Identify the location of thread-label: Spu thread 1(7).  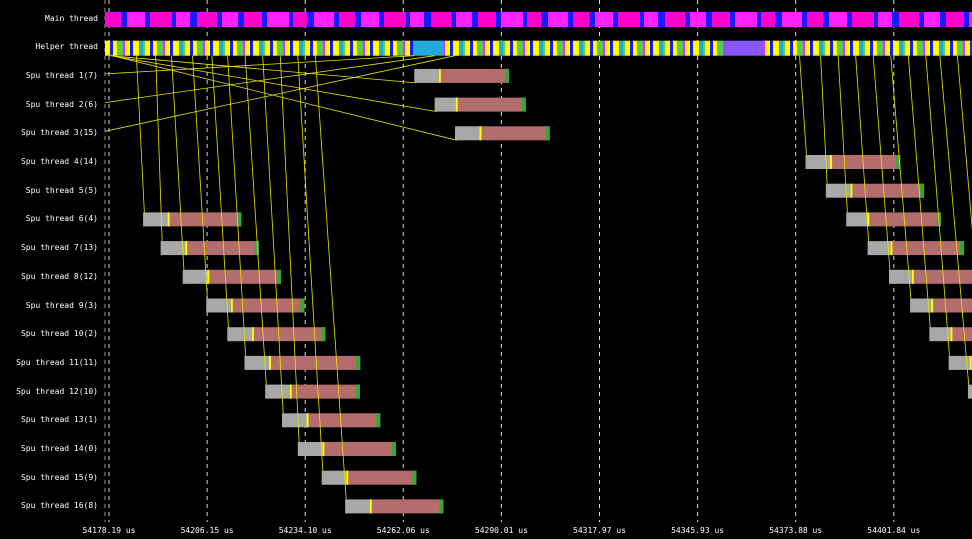
(61, 75).